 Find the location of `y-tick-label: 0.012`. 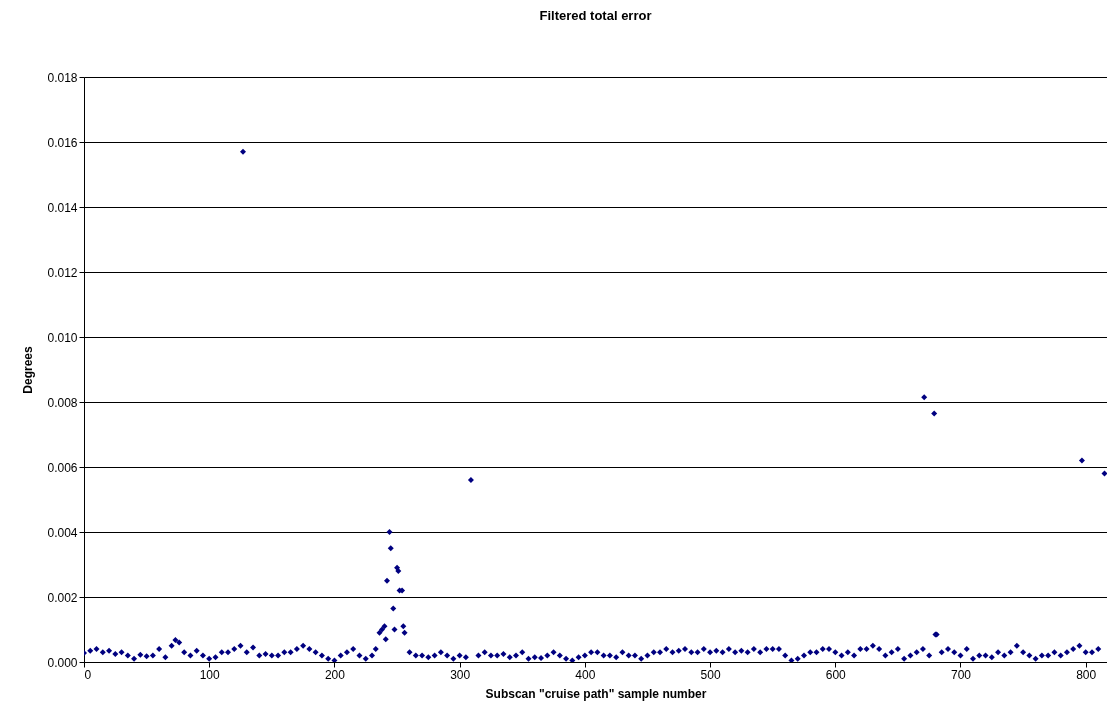

y-tick-label: 0.012 is located at coordinates (62, 272).